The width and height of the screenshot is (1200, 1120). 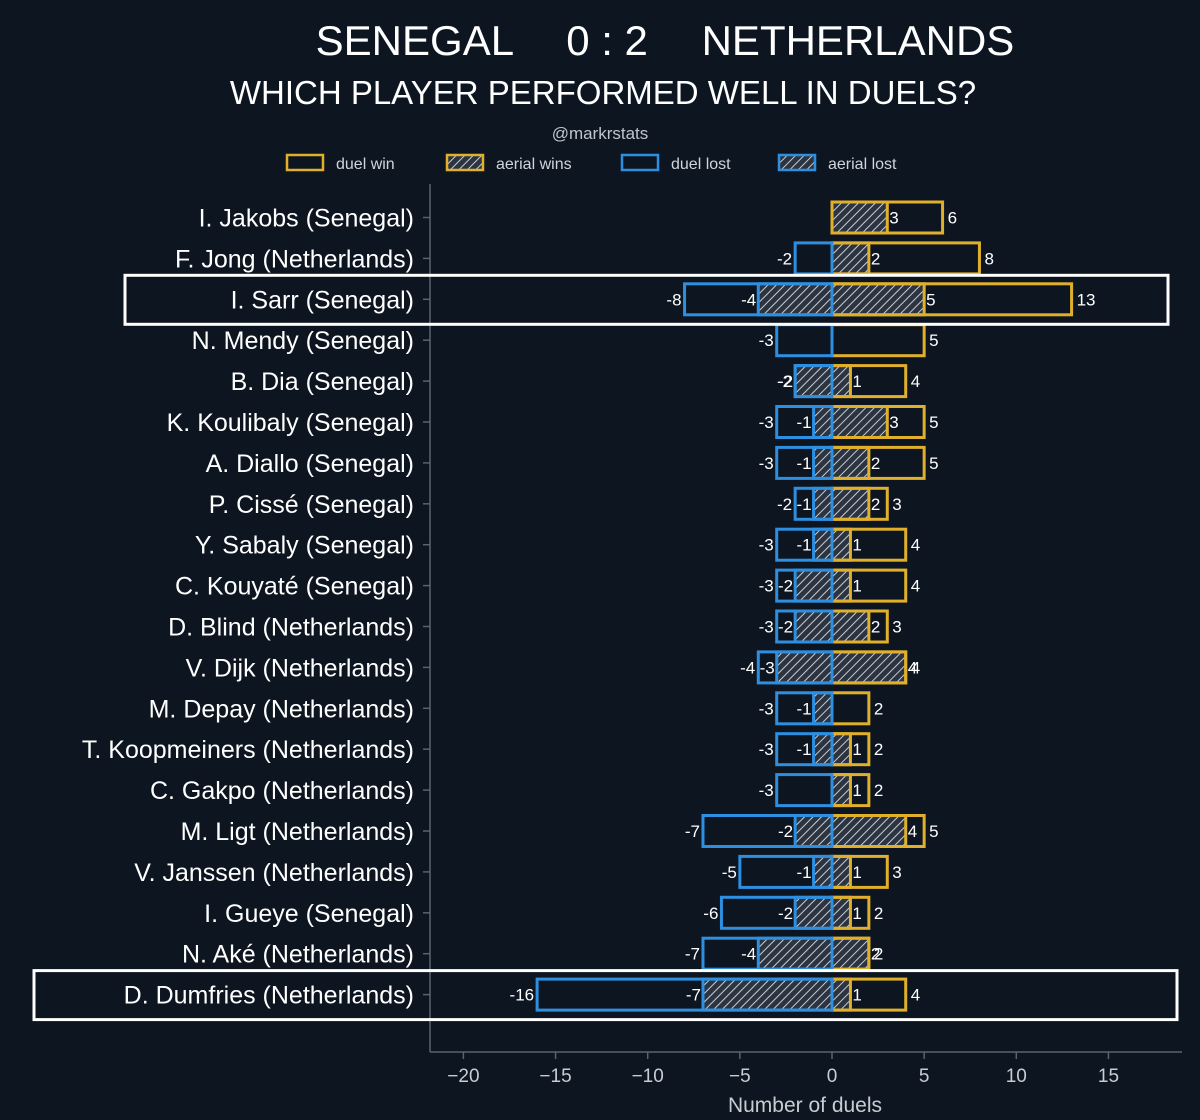 What do you see at coordinates (710, 913) in the screenshot?
I see `label-duel-lost: -6` at bounding box center [710, 913].